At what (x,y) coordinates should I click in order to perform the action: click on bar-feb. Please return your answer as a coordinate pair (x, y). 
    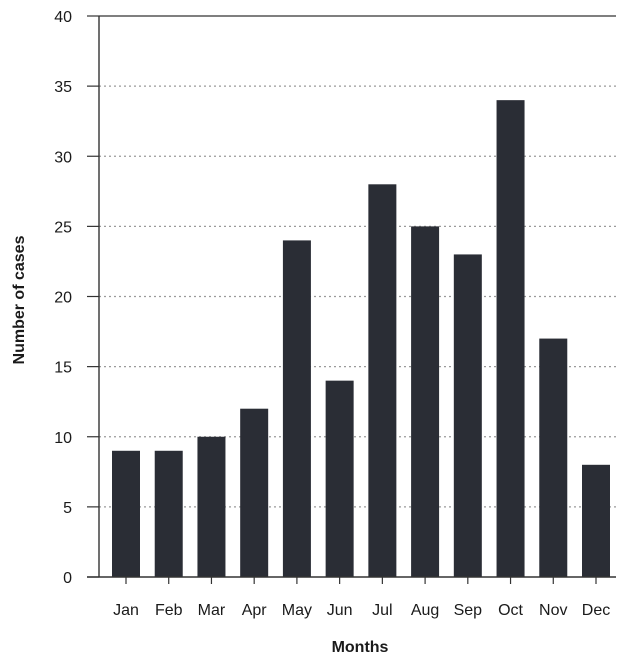
    Looking at the image, I should click on (168, 513).